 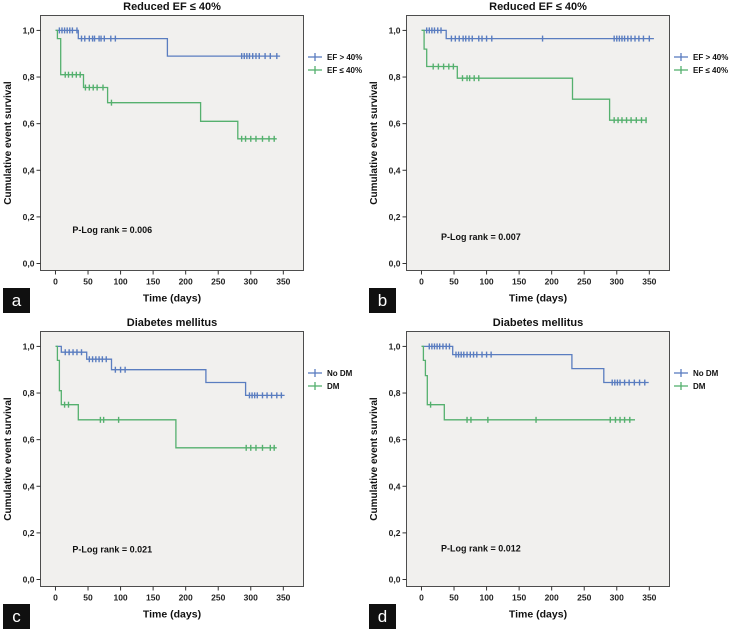 What do you see at coordinates (481, 549) in the screenshot?
I see `p-value-annotation: P-Log rank = 0.012` at bounding box center [481, 549].